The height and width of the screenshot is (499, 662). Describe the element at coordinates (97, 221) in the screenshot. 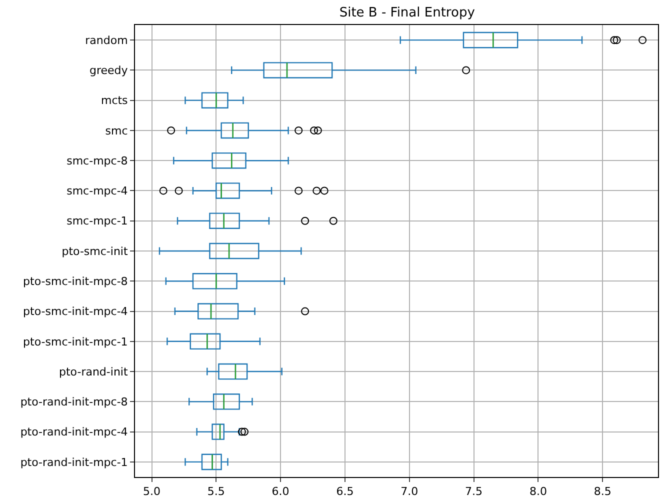

I see `y-tick-label: smc-mpc-1` at that location.